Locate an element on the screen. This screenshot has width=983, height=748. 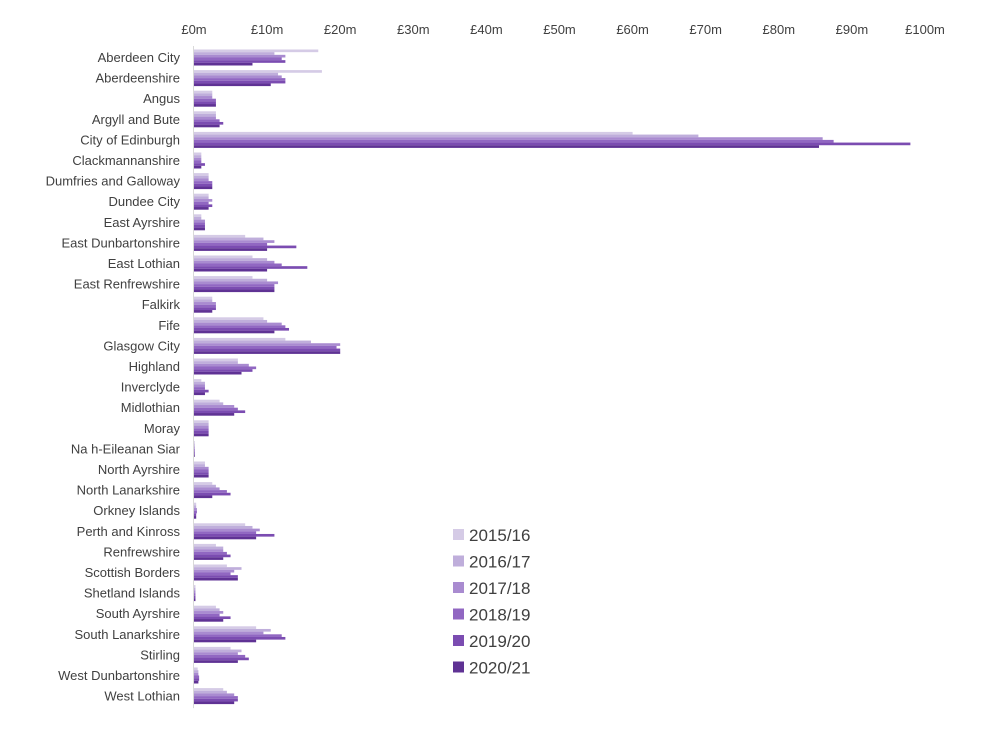
x-tick-label: £100m is located at coordinates (925, 29).